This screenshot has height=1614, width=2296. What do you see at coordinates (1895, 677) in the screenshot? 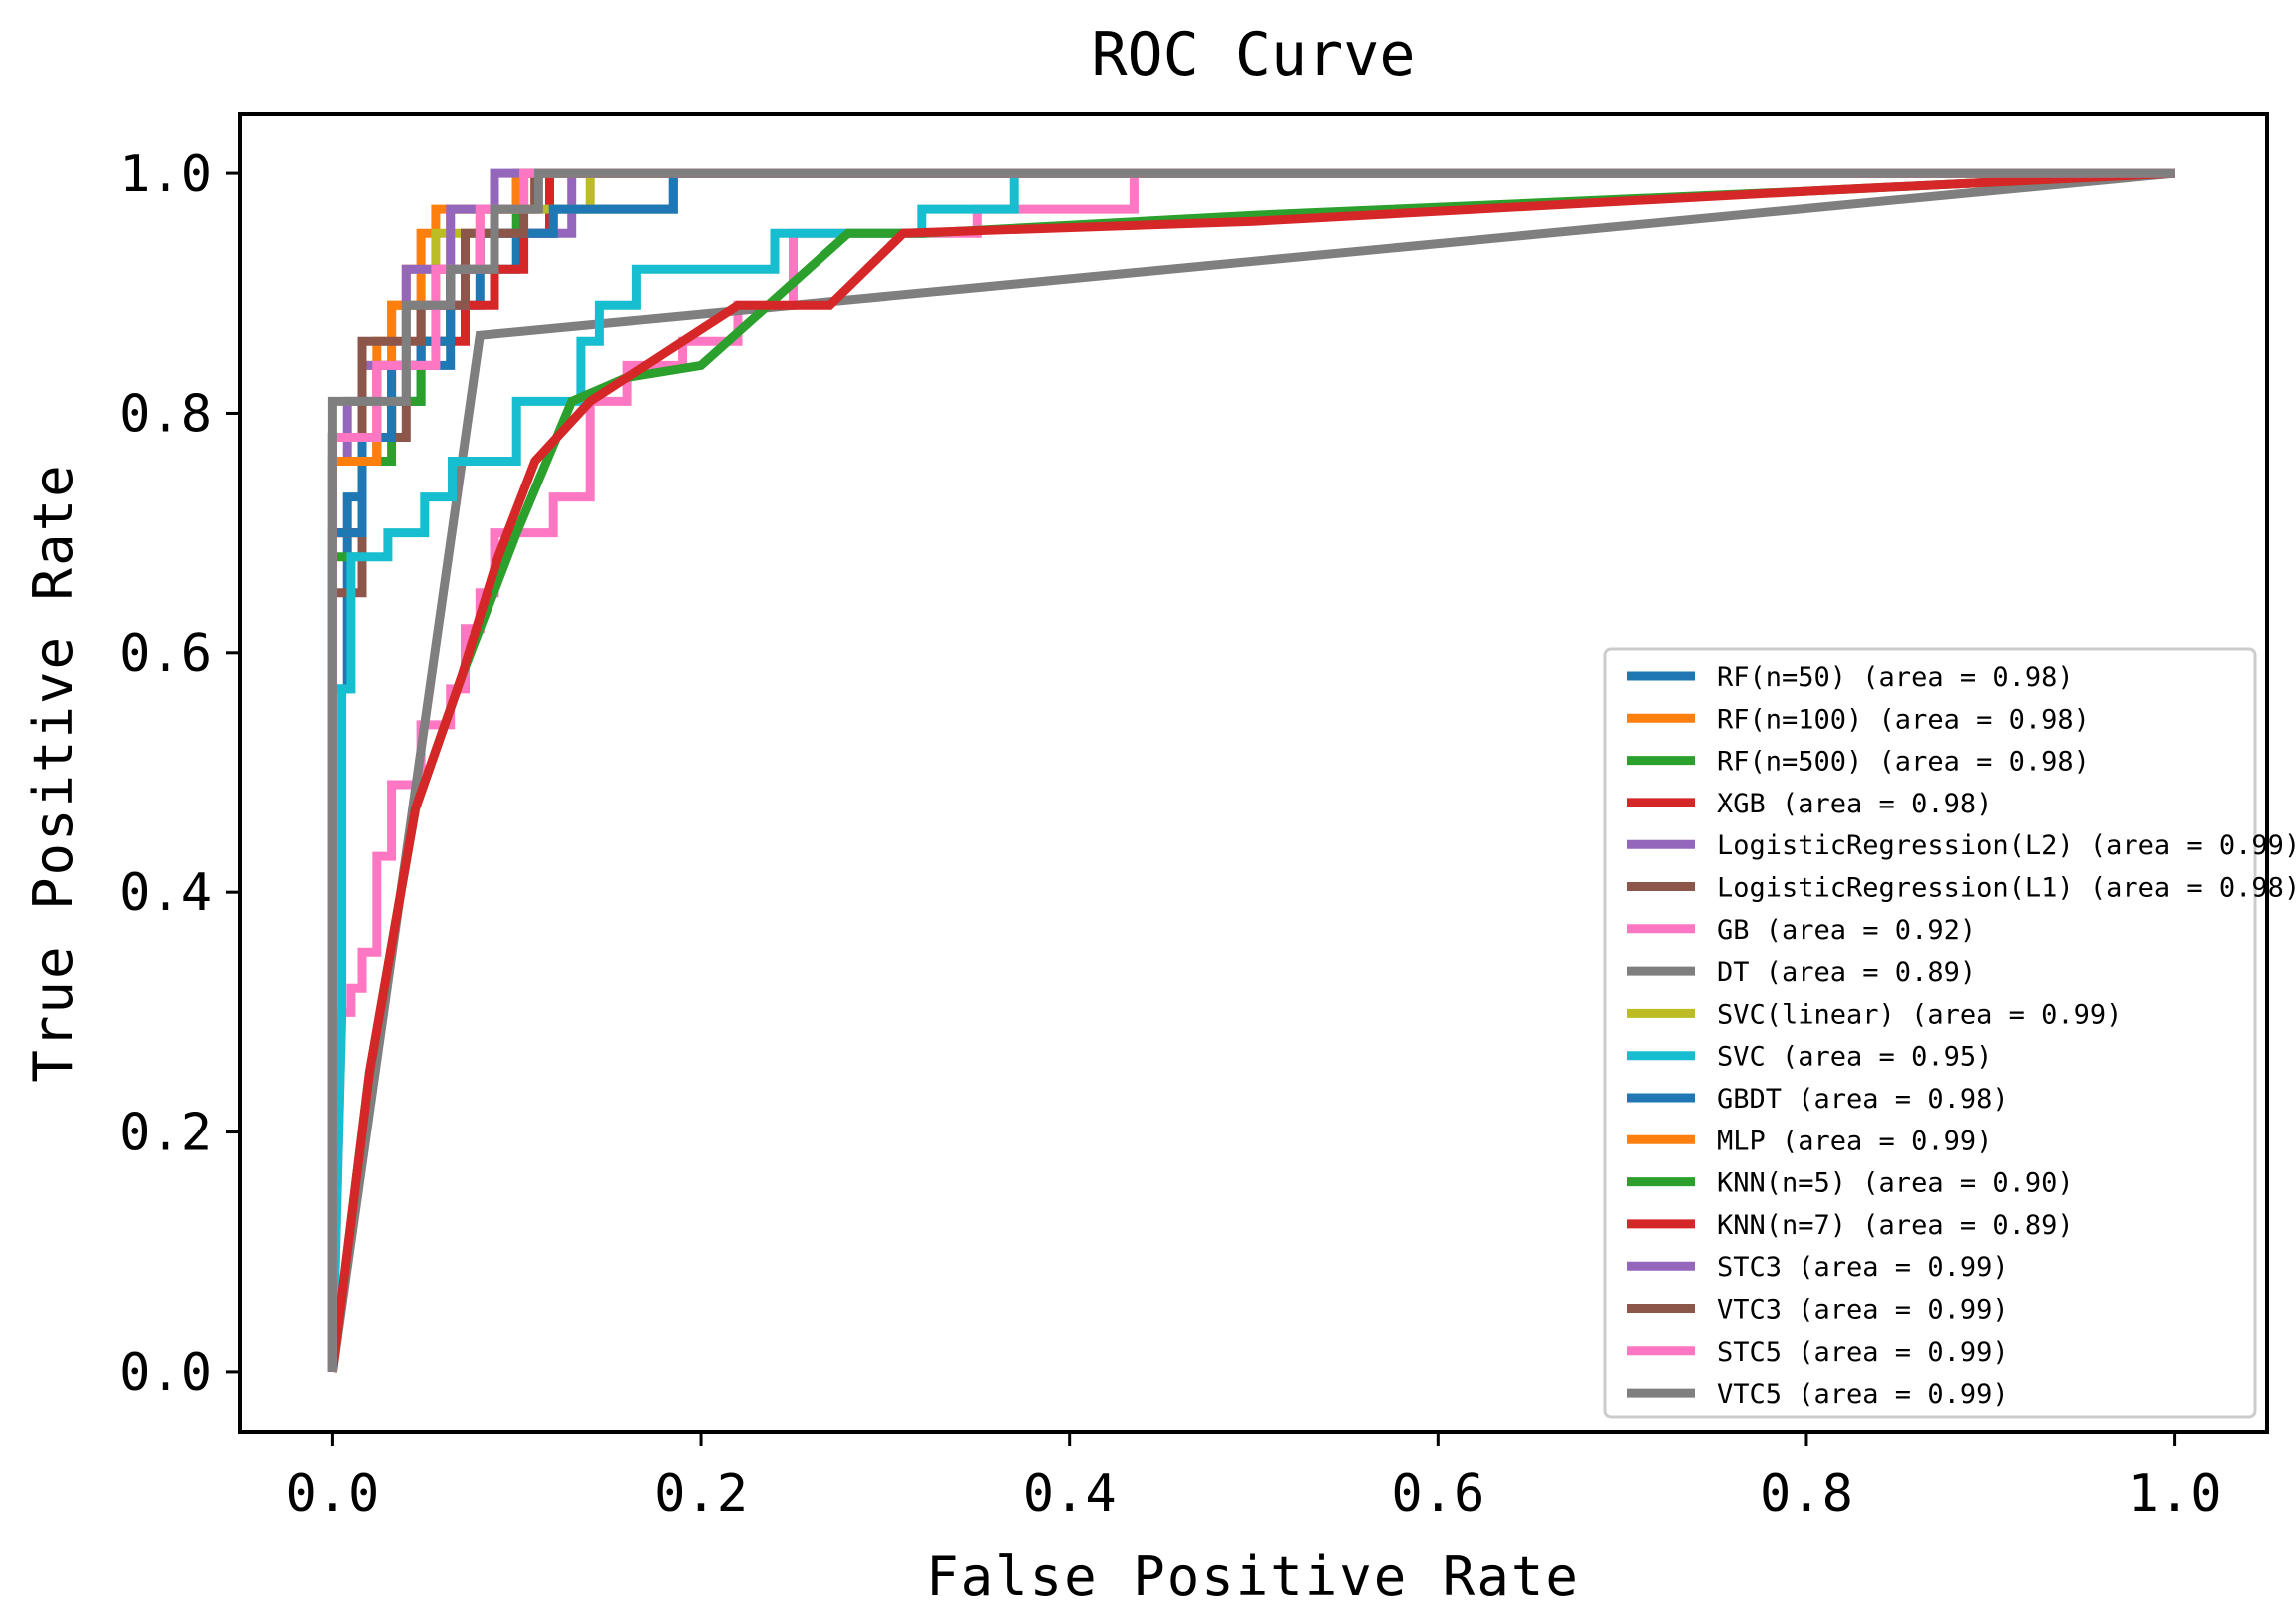
I see `legend-label: RF(n=50) (area = 0.98)` at bounding box center [1895, 677].